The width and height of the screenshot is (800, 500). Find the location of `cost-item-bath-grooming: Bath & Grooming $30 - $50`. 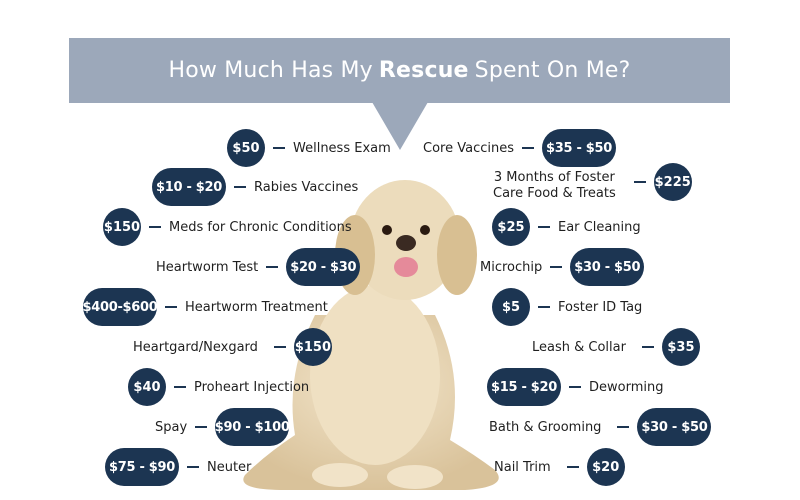

cost-item-bath-grooming: Bath & Grooming $30 - $50 is located at coordinates (600, 427).